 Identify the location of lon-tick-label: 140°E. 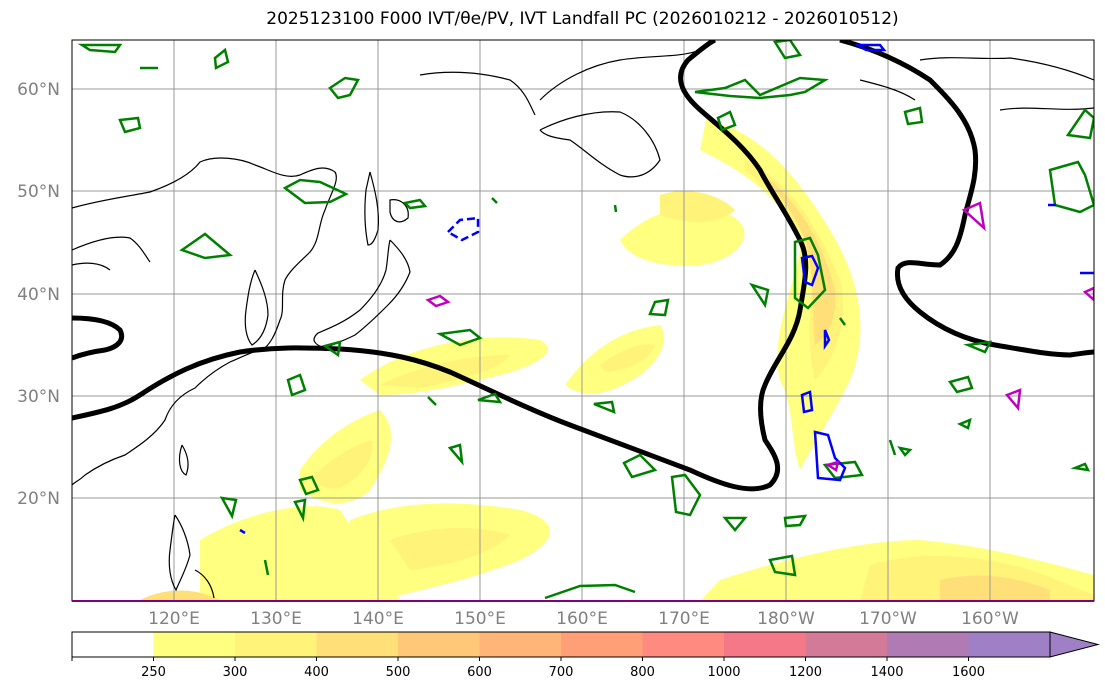
(378, 619).